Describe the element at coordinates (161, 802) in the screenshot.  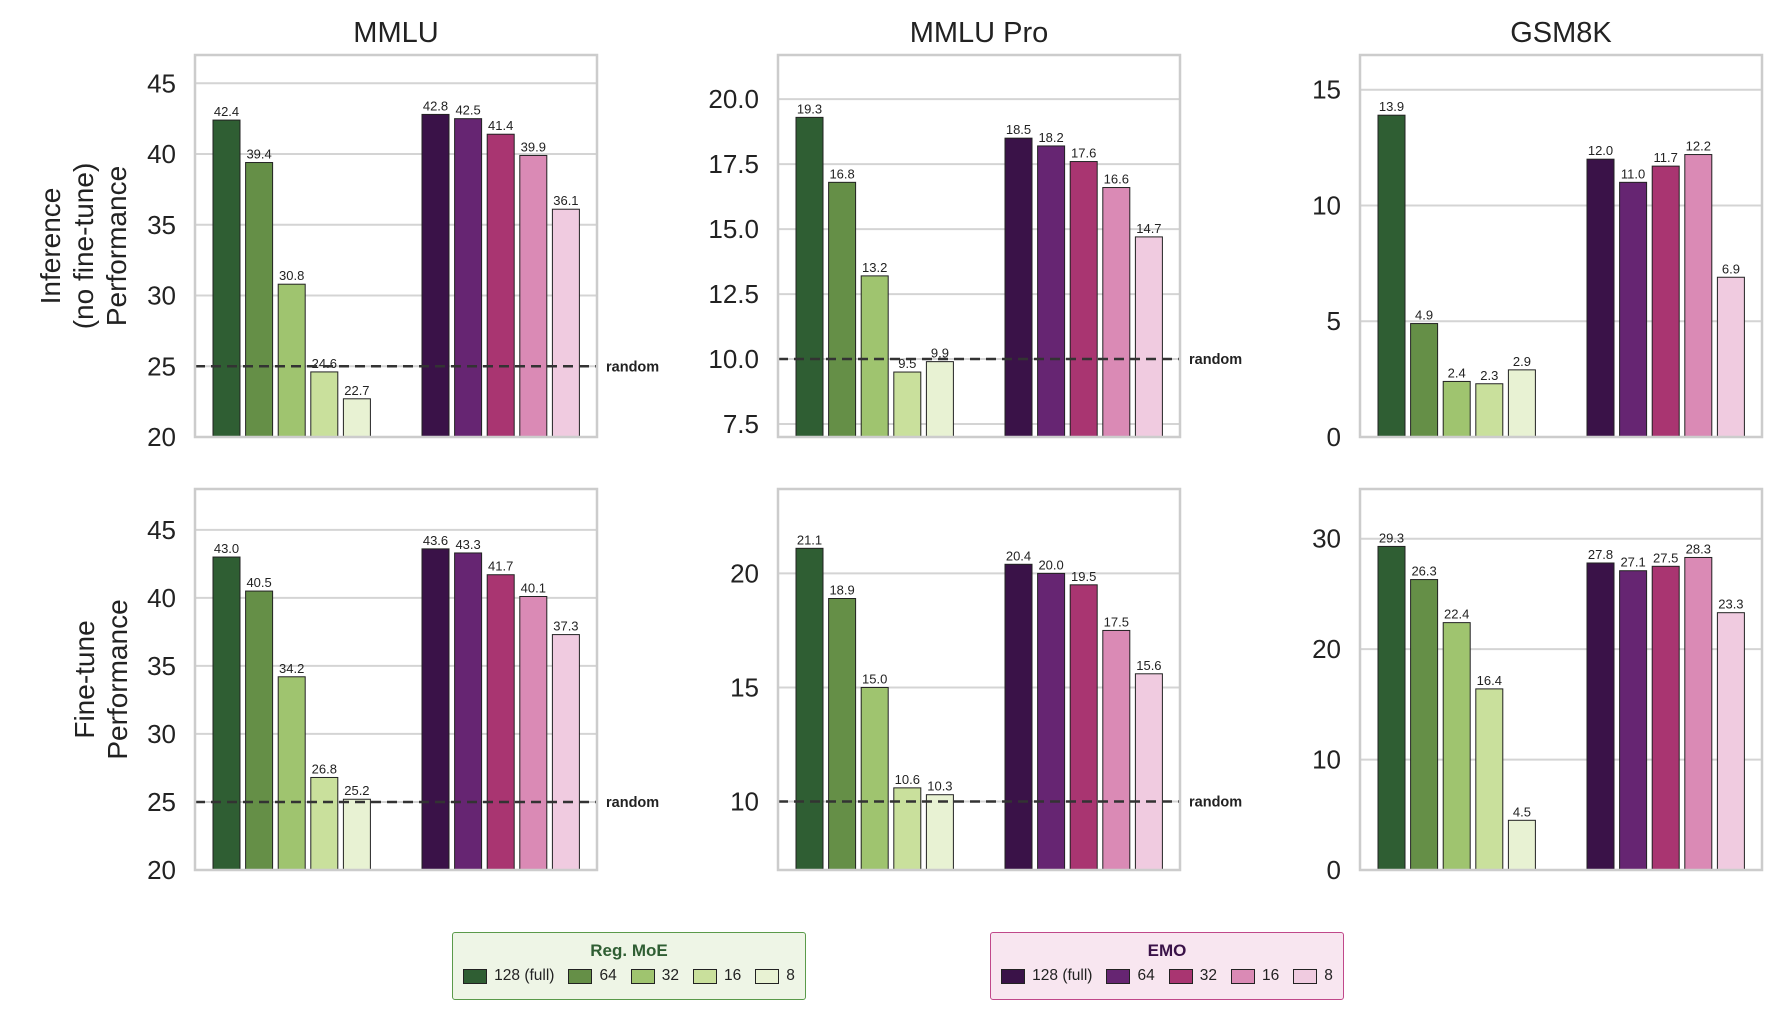
I see `y-tick-label: 25` at that location.